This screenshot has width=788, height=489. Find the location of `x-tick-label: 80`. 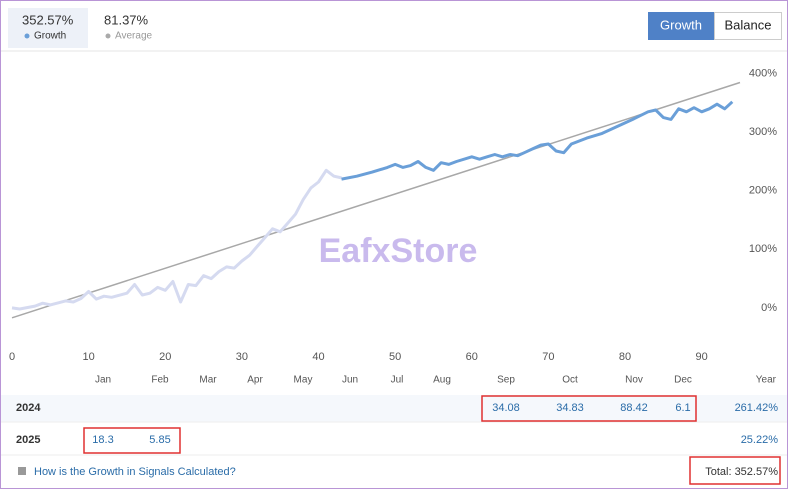

x-tick-label: 80 is located at coordinates (625, 357).